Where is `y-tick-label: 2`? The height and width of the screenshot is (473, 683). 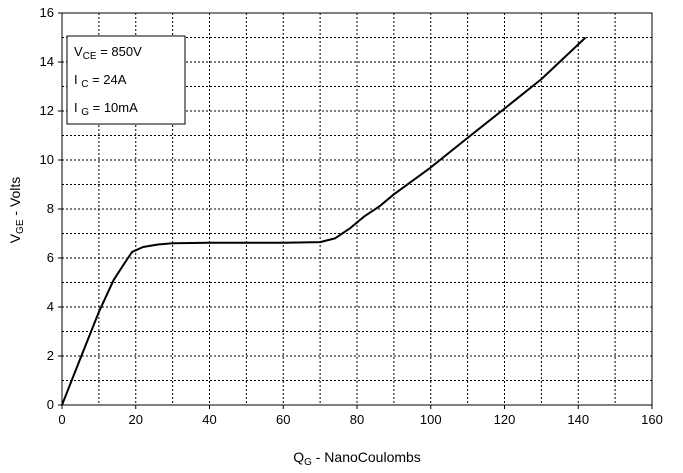
y-tick-label: 2 is located at coordinates (50, 355).